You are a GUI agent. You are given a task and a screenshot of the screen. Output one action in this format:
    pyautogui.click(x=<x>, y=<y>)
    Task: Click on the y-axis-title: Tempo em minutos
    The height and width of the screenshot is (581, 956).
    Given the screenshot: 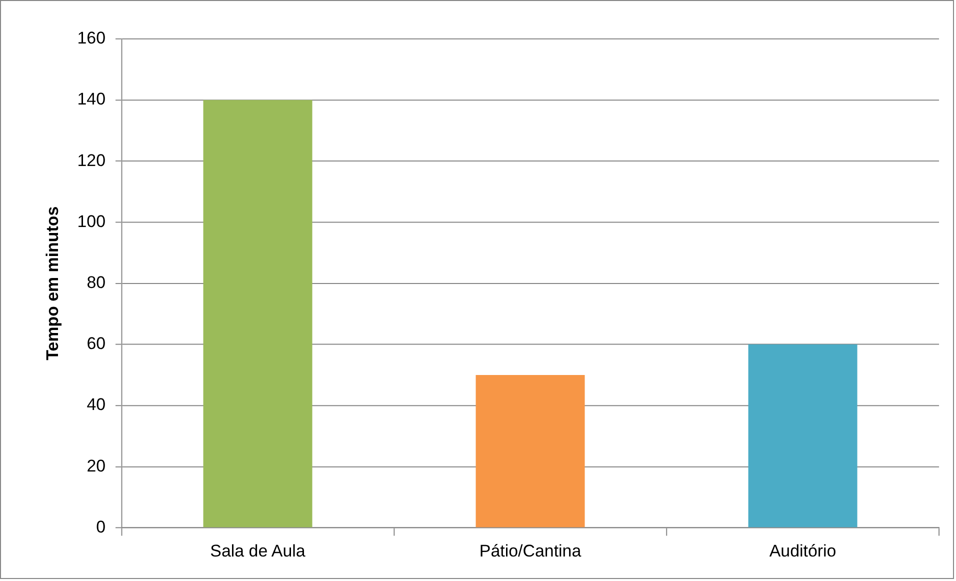 What is the action you would take?
    pyautogui.click(x=52, y=283)
    